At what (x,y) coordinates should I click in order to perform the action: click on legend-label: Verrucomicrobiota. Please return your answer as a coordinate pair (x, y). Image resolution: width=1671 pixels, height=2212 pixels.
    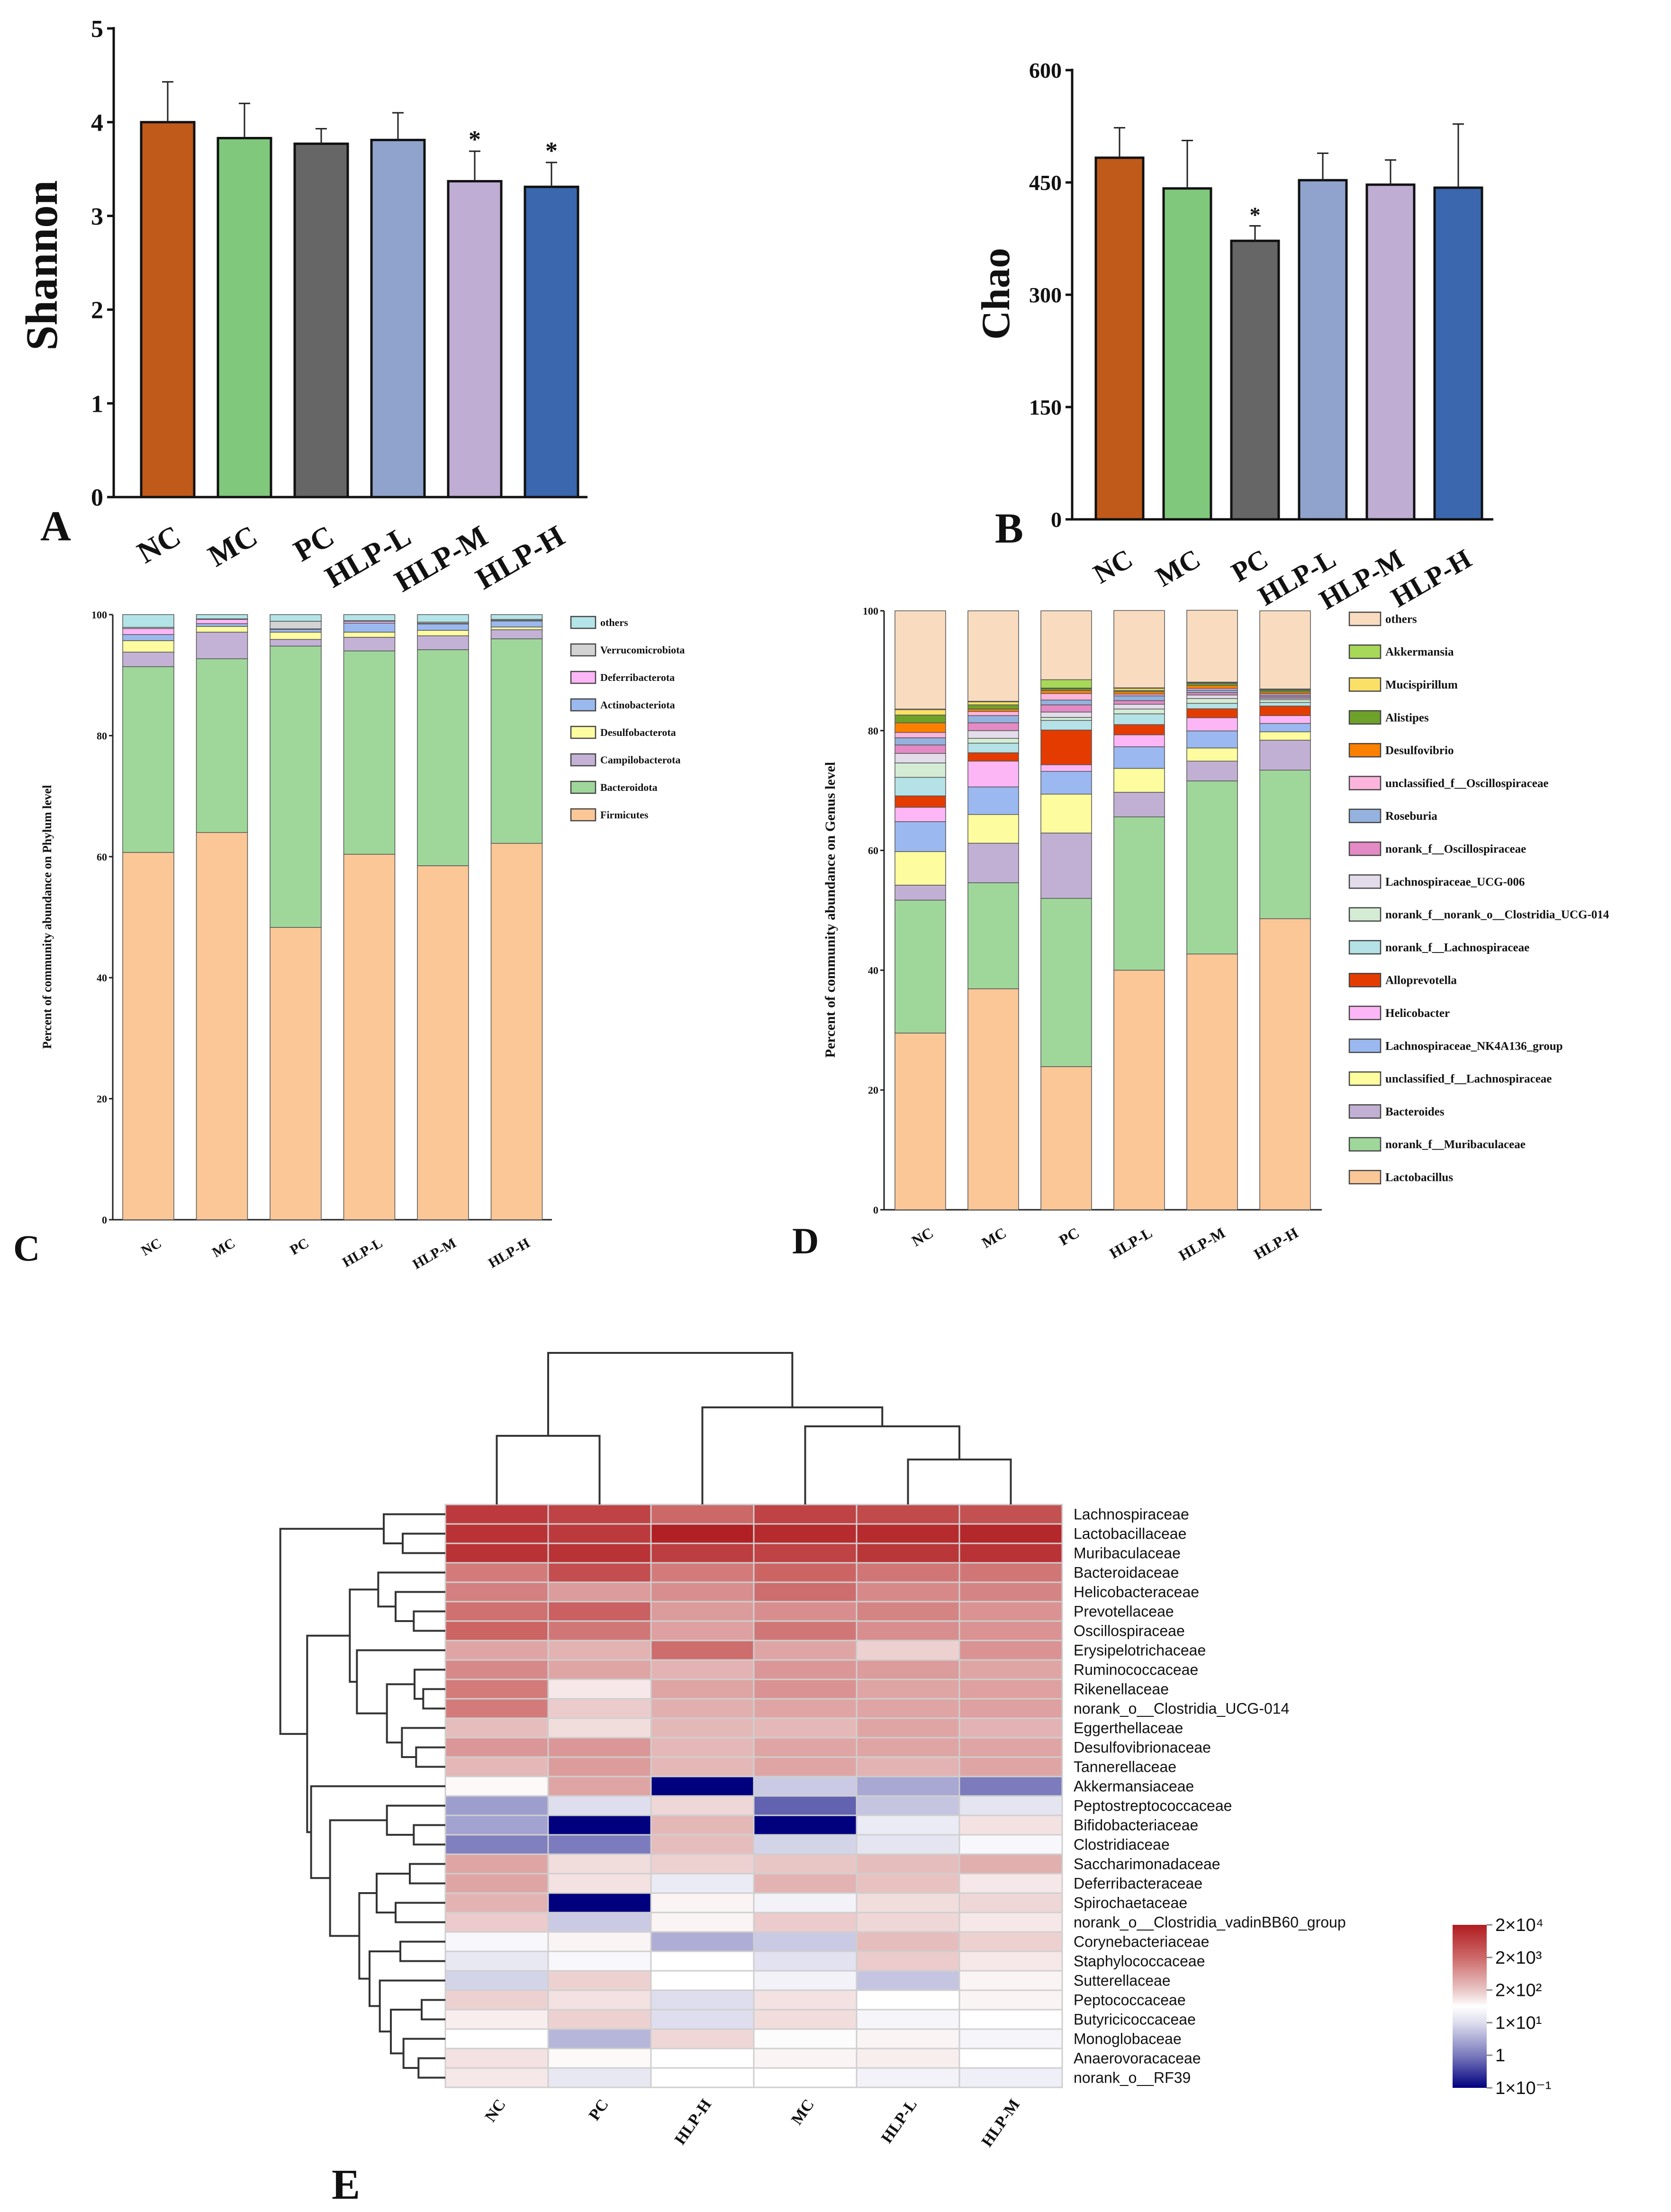
    Looking at the image, I should click on (642, 650).